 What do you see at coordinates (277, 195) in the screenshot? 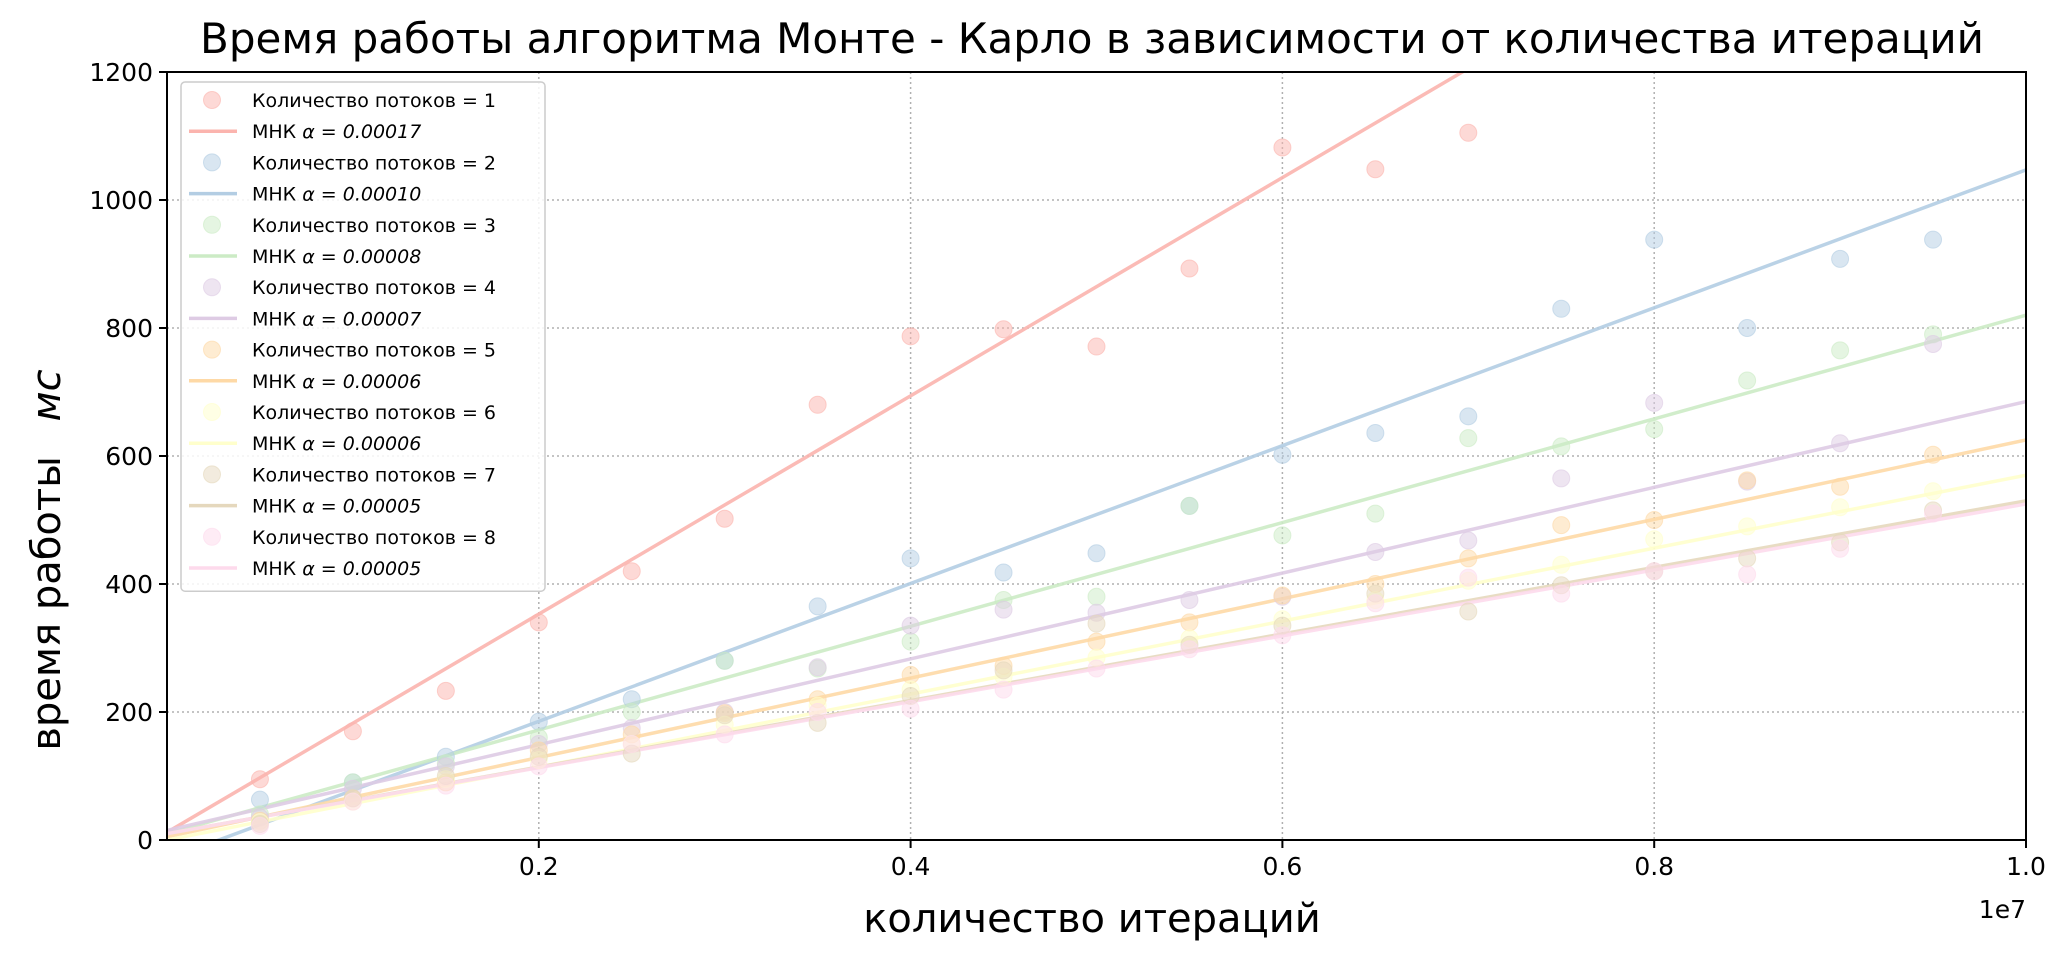
I see `legend-fit-method-2: МНК` at bounding box center [277, 195].